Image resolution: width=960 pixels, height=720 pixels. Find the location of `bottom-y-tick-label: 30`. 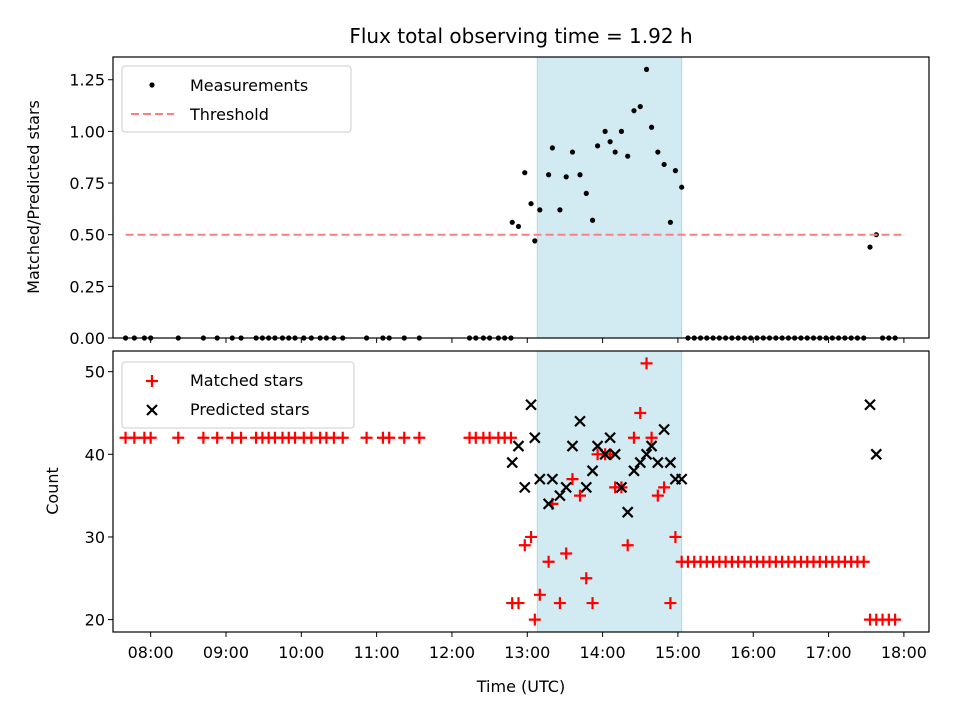

bottom-y-tick-label: 30 is located at coordinates (95, 537).